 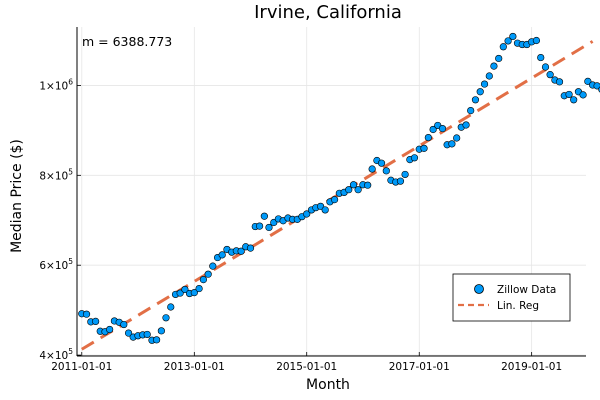 I want to click on y-tick-label: 1×106, so click(x=56, y=84).